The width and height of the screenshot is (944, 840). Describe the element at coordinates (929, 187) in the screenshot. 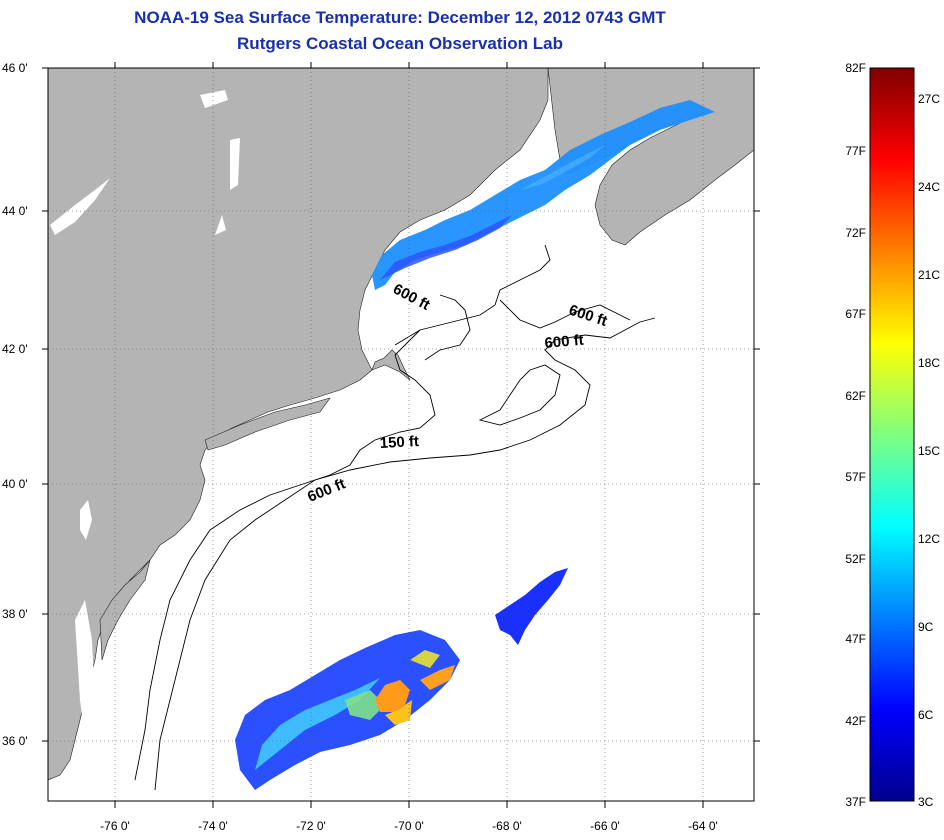

I see `colorbar-c-label: 24C` at that location.